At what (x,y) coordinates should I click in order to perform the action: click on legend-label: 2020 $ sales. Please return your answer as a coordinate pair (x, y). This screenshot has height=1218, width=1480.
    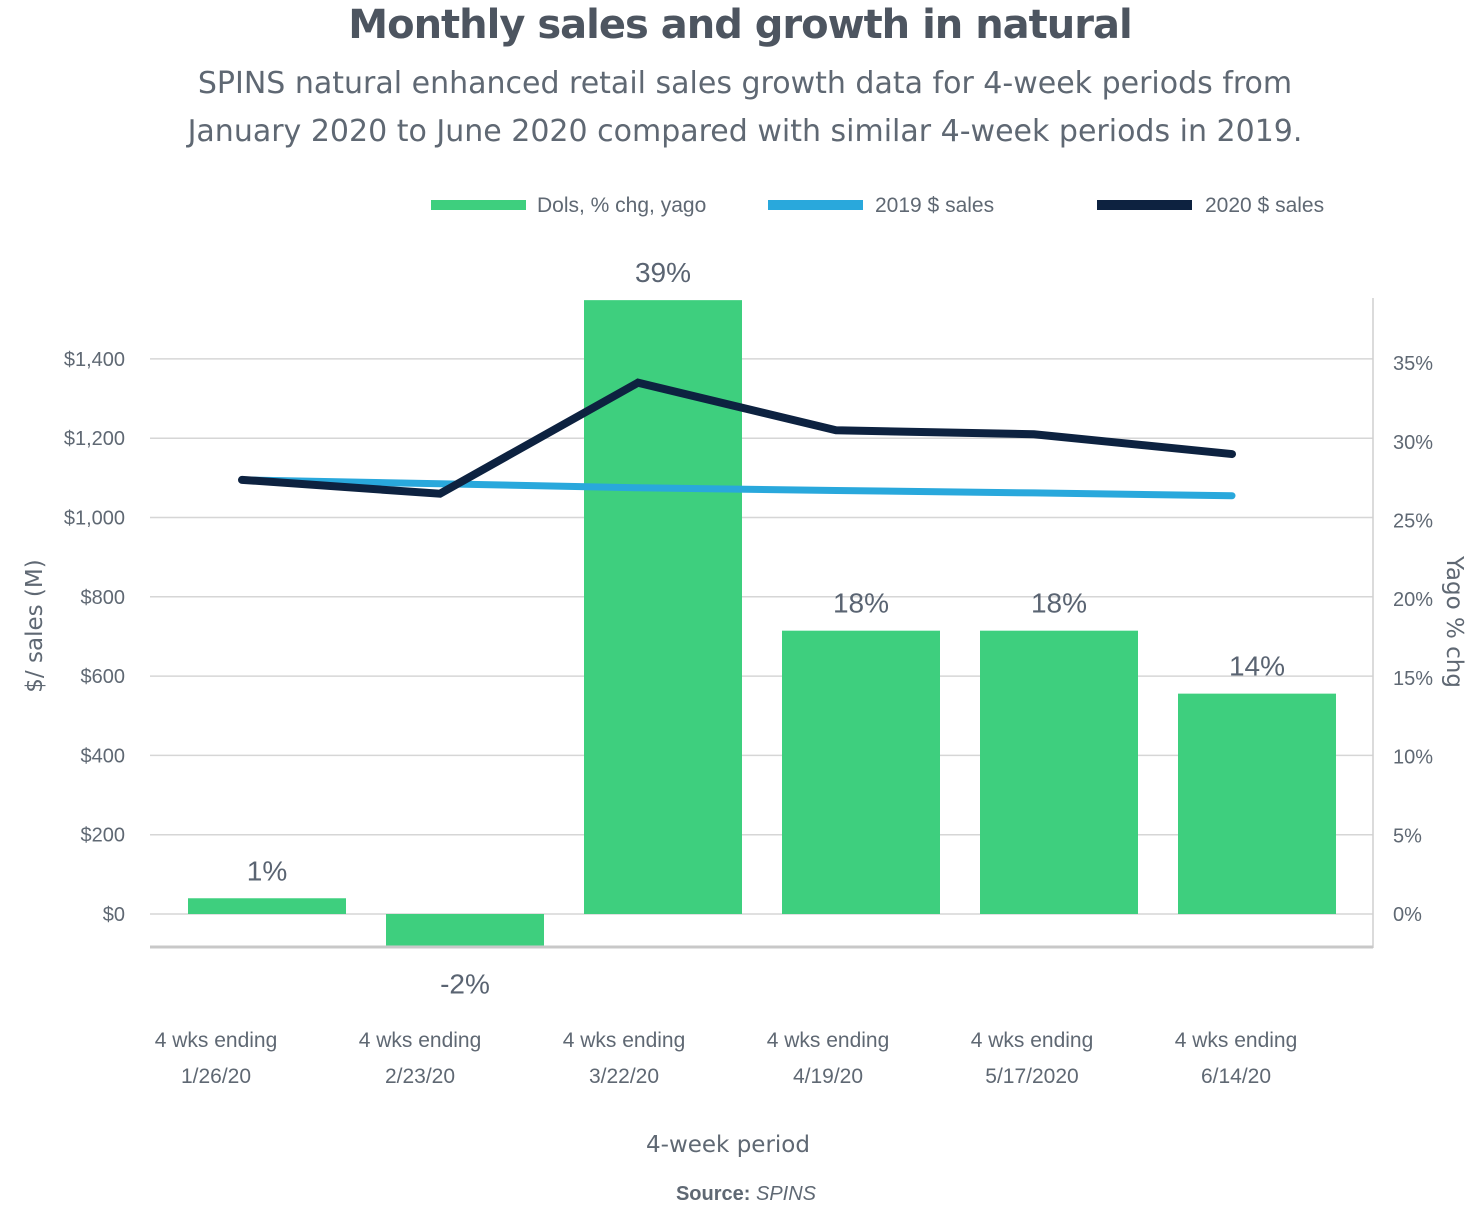
    Looking at the image, I should click on (1264, 205).